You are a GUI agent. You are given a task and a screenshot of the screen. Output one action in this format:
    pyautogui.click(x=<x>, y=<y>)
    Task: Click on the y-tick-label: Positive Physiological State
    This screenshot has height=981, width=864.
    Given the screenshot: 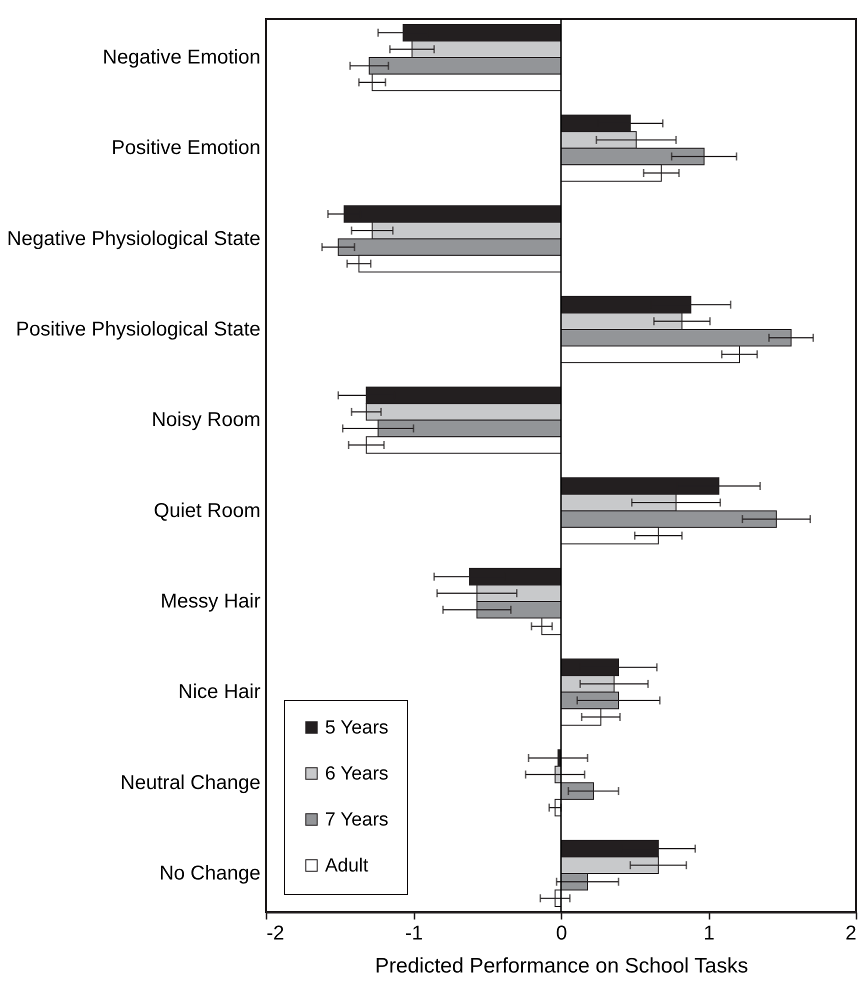 What is the action you would take?
    pyautogui.click(x=138, y=329)
    